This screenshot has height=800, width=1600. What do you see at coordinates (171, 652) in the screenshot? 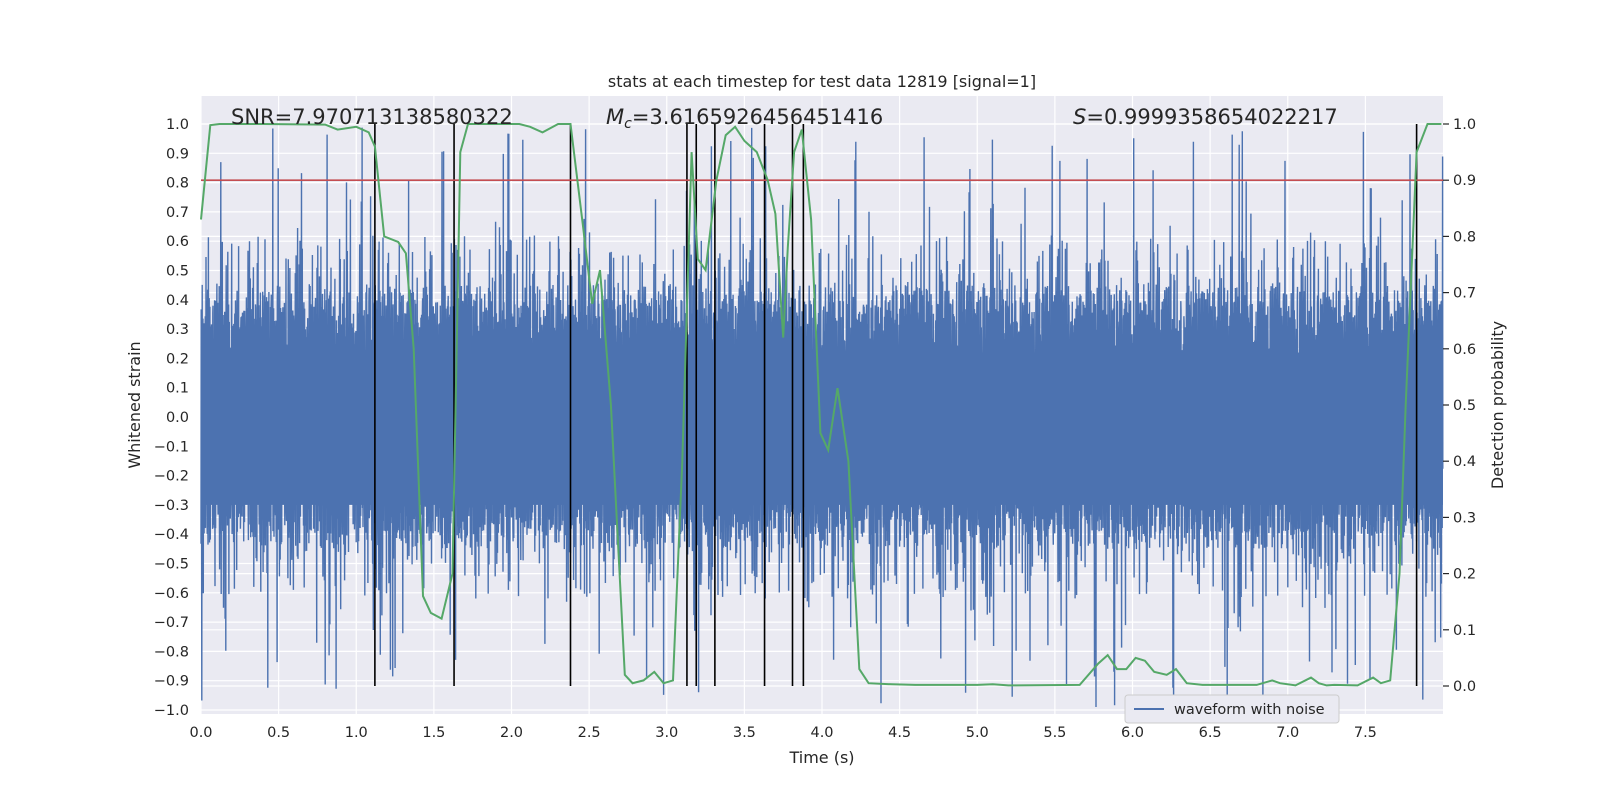
I see `y-tick-label: −0.8` at bounding box center [171, 652].